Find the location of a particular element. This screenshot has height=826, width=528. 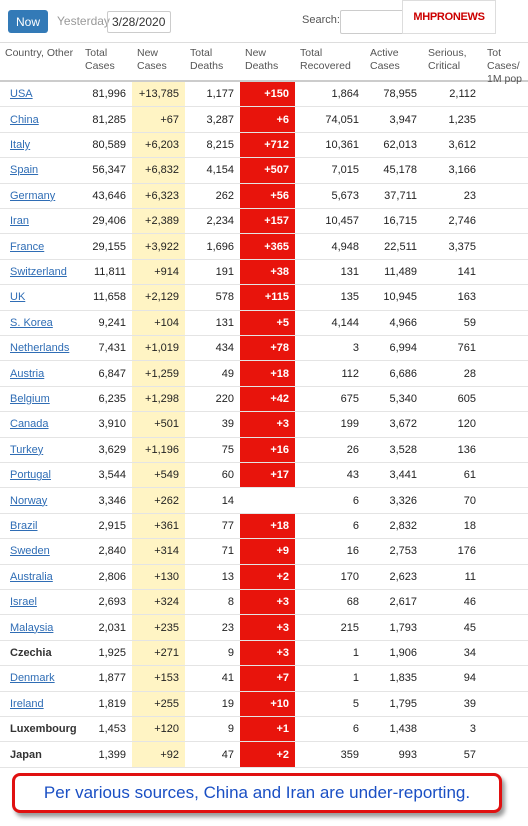

country-name: Czechia is located at coordinates (40, 654).